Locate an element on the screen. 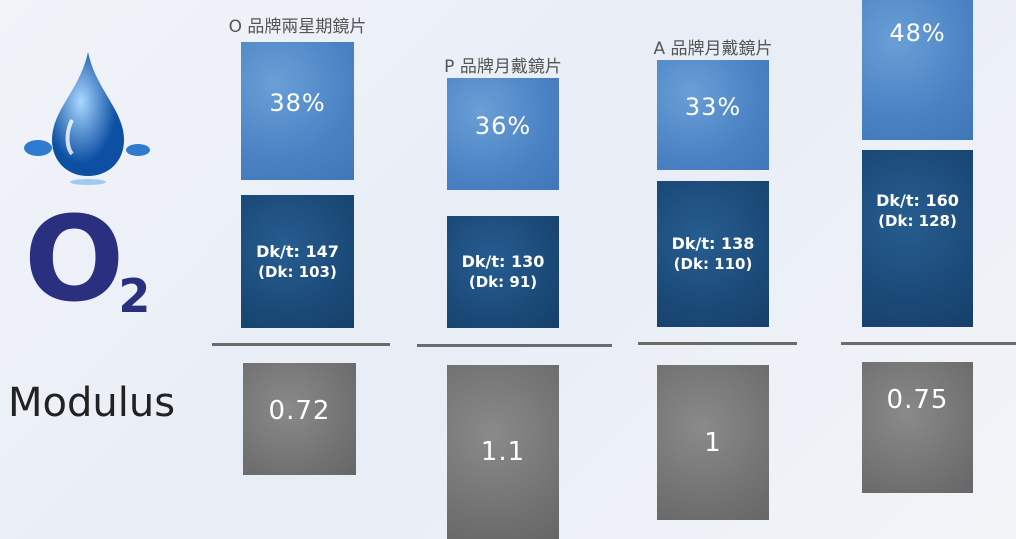 This screenshot has width=1016, height=539. modulus-box: 0.72 is located at coordinates (299, 419).